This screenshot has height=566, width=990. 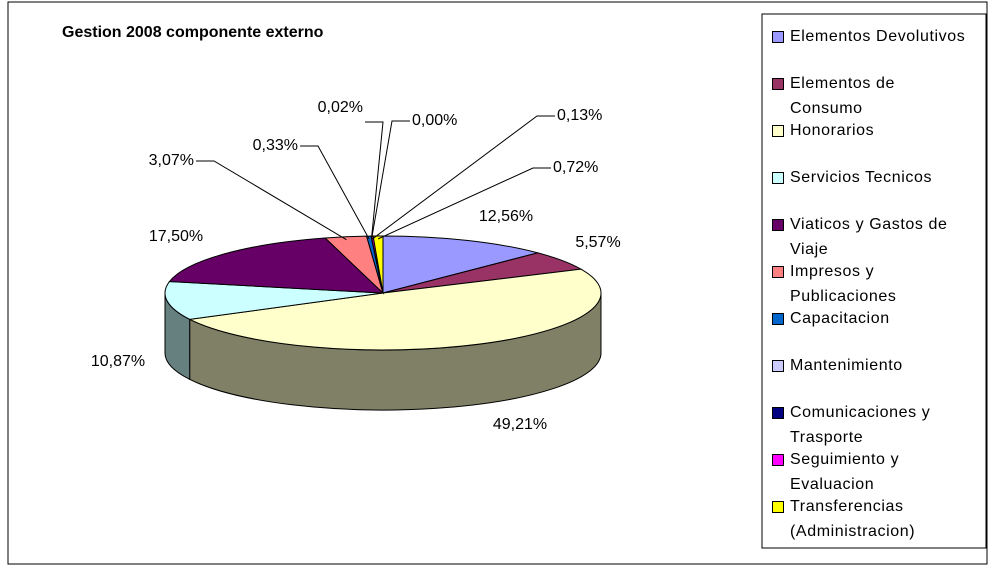 I want to click on legend-item: Servicios Tecnicos, so click(x=877, y=177).